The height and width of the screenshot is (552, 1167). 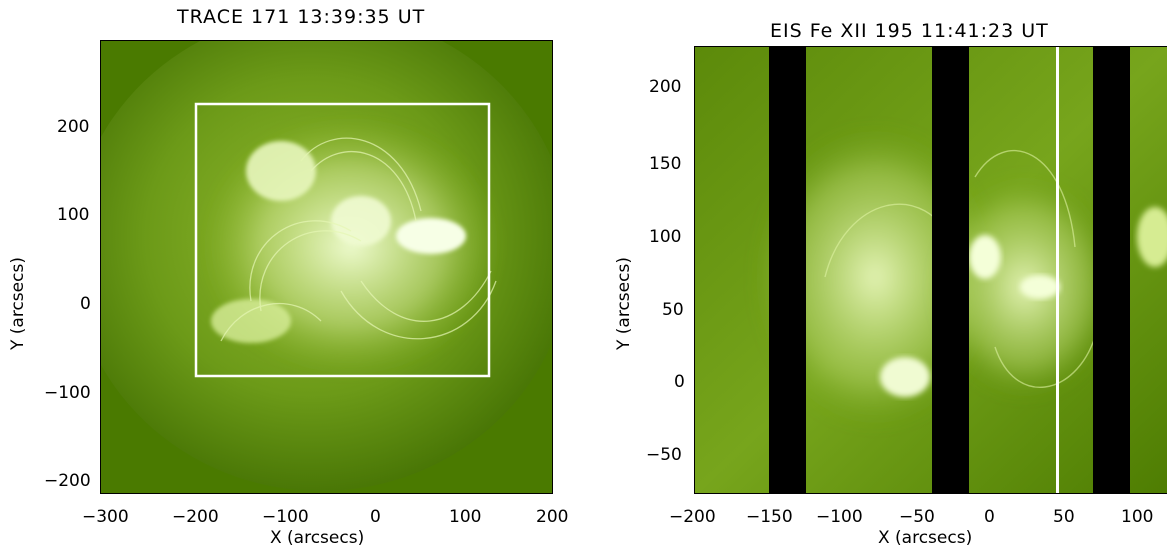 What do you see at coordinates (917, 517) in the screenshot?
I see `eis-xtick: −50` at bounding box center [917, 517].